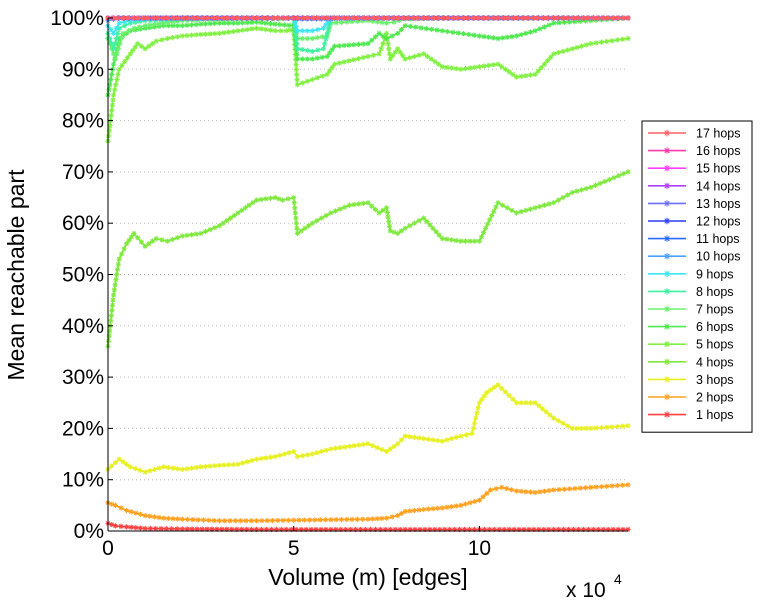 This screenshot has width=760, height=605. Describe the element at coordinates (586, 589) in the screenshot. I see `x-exponent-base: x 10` at that location.